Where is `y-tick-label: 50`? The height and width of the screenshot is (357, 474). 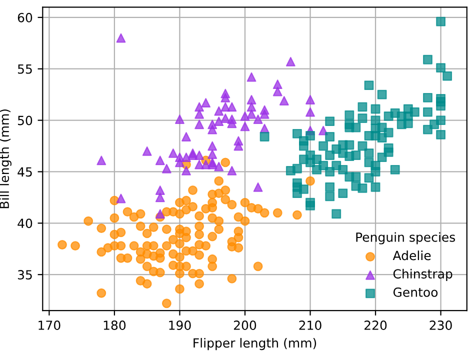 y-tick-label: 50 is located at coordinates (25, 121).